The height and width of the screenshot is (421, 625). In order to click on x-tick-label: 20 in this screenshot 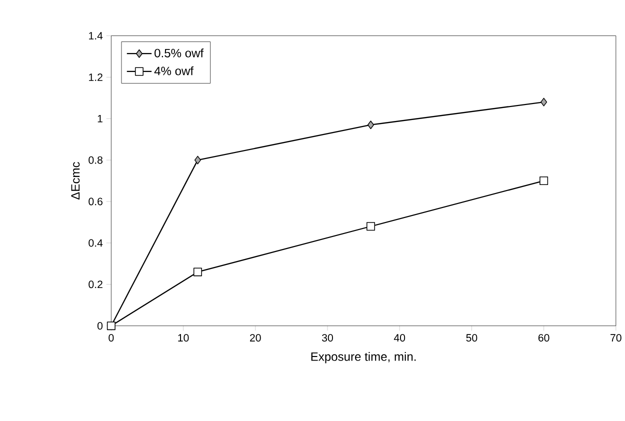, I will do `click(255, 338)`.